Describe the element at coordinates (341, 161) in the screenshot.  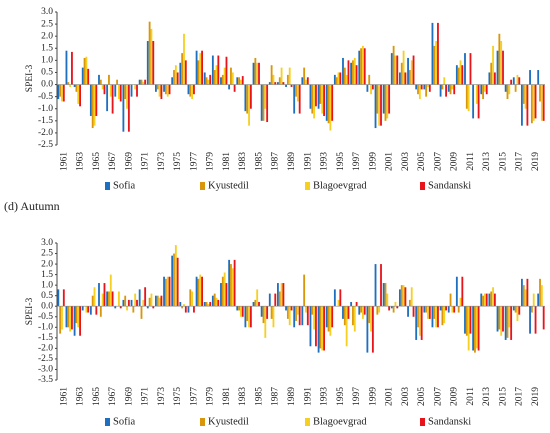
I see `x-tick-label: 1995` at that location.